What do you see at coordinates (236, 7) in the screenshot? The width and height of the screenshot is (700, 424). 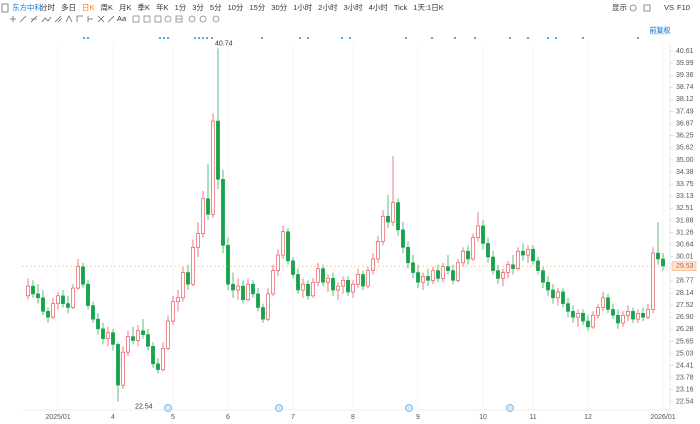 I see `period-tab: 10分` at bounding box center [236, 7].